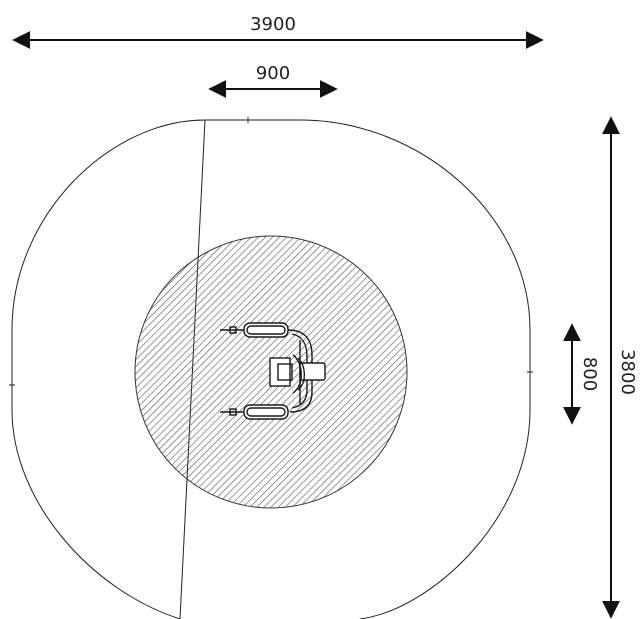 This screenshot has height=619, width=640. Describe the element at coordinates (312, 371) in the screenshot. I see `back-pad` at that location.